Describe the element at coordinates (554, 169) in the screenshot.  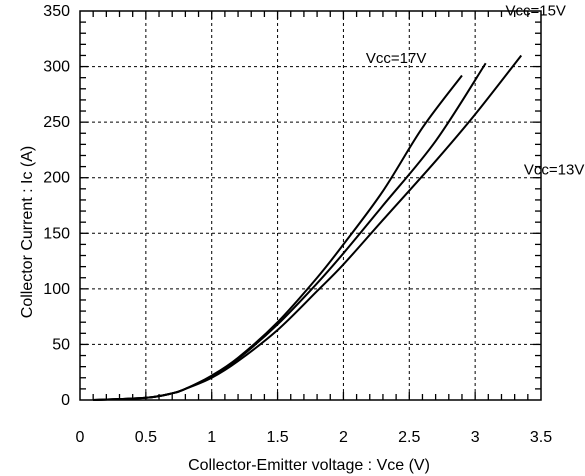
I see `series-annotation: Vcc=13V` at that location.